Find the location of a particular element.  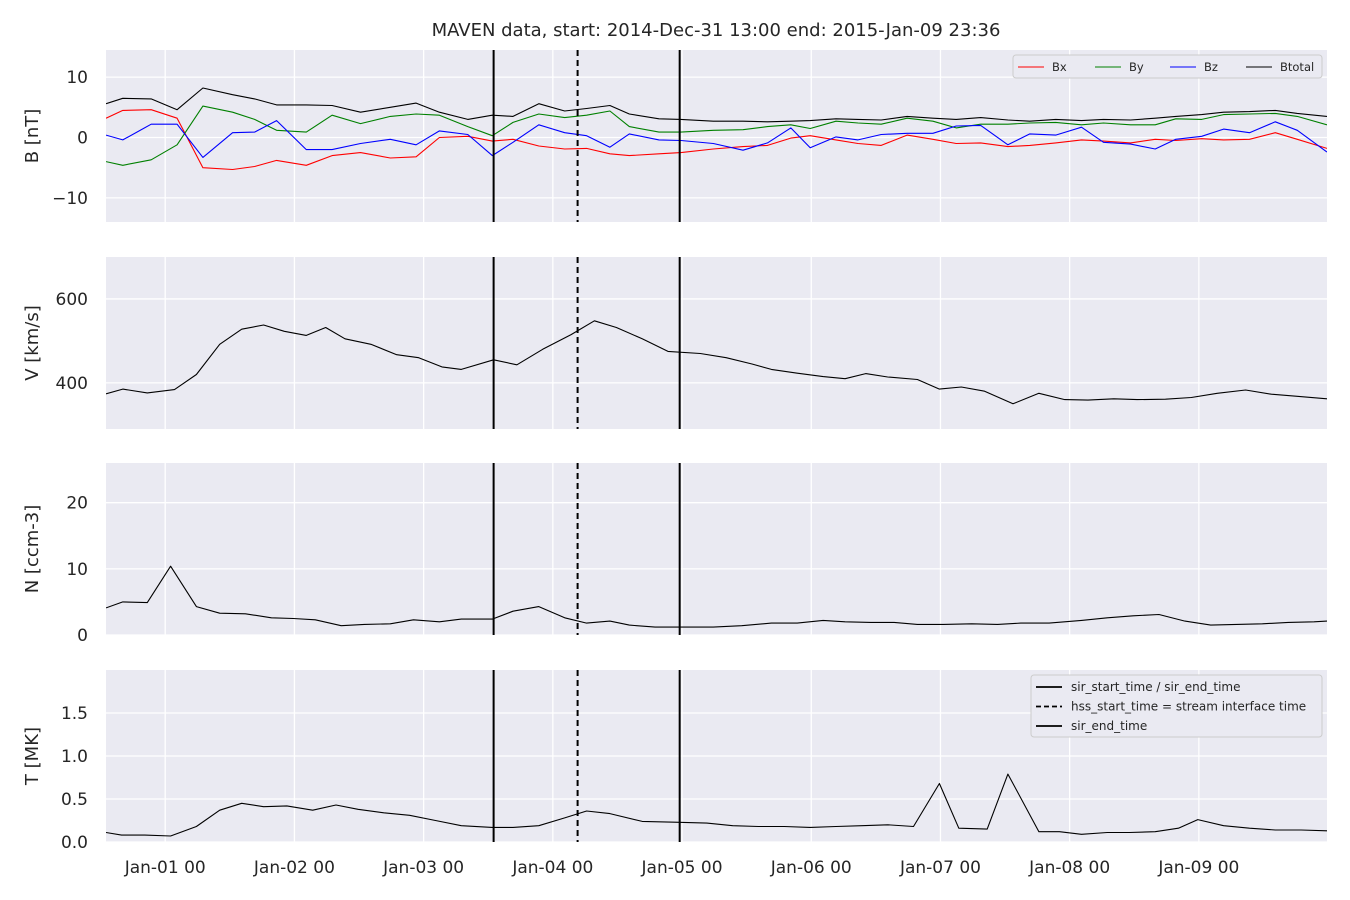

legend-label: Btotal is located at coordinates (1297, 67).